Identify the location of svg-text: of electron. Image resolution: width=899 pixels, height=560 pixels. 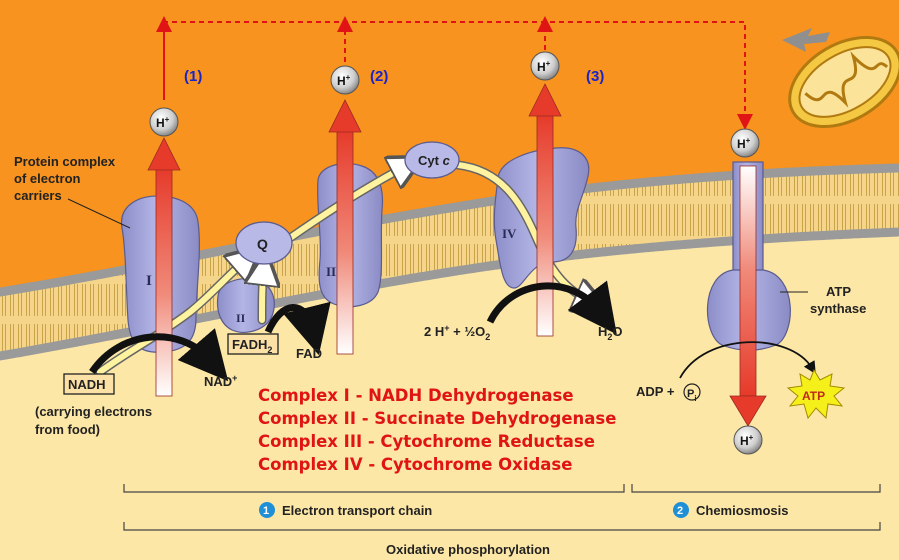
(47, 178).